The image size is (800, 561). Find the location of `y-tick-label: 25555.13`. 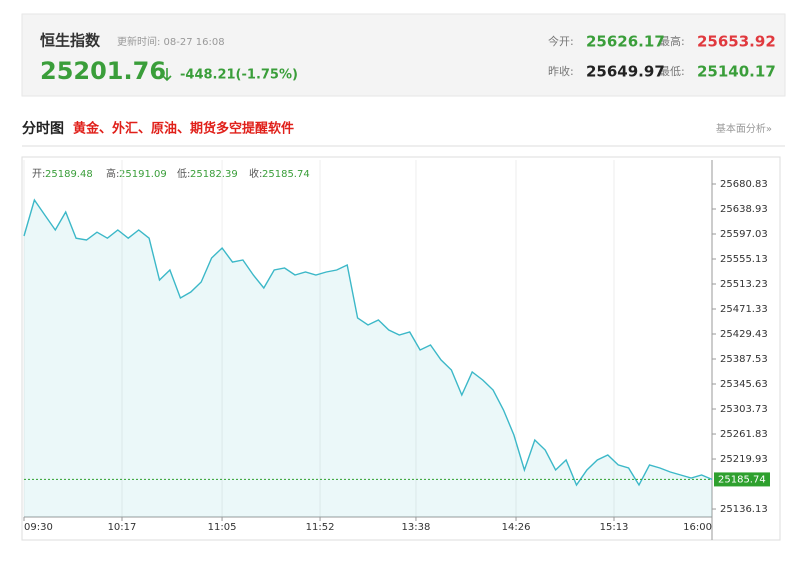

y-tick-label: 25555.13 is located at coordinates (744, 259).